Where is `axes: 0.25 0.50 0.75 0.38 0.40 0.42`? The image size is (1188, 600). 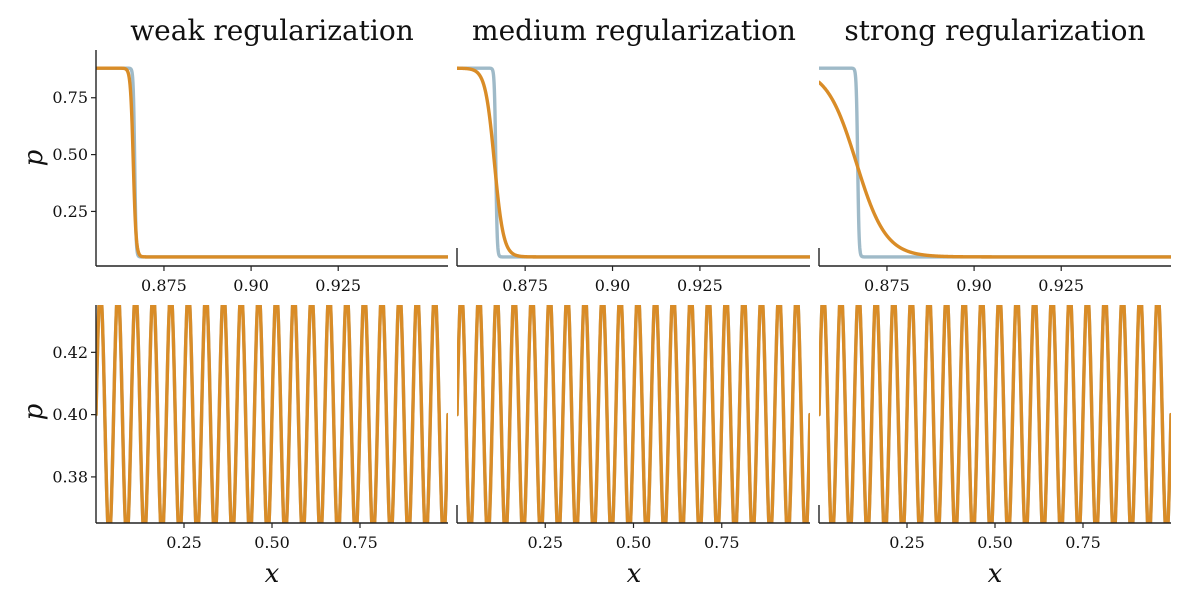 axes: 0.25 0.50 0.75 0.38 0.40 0.42 is located at coordinates (250, 428).